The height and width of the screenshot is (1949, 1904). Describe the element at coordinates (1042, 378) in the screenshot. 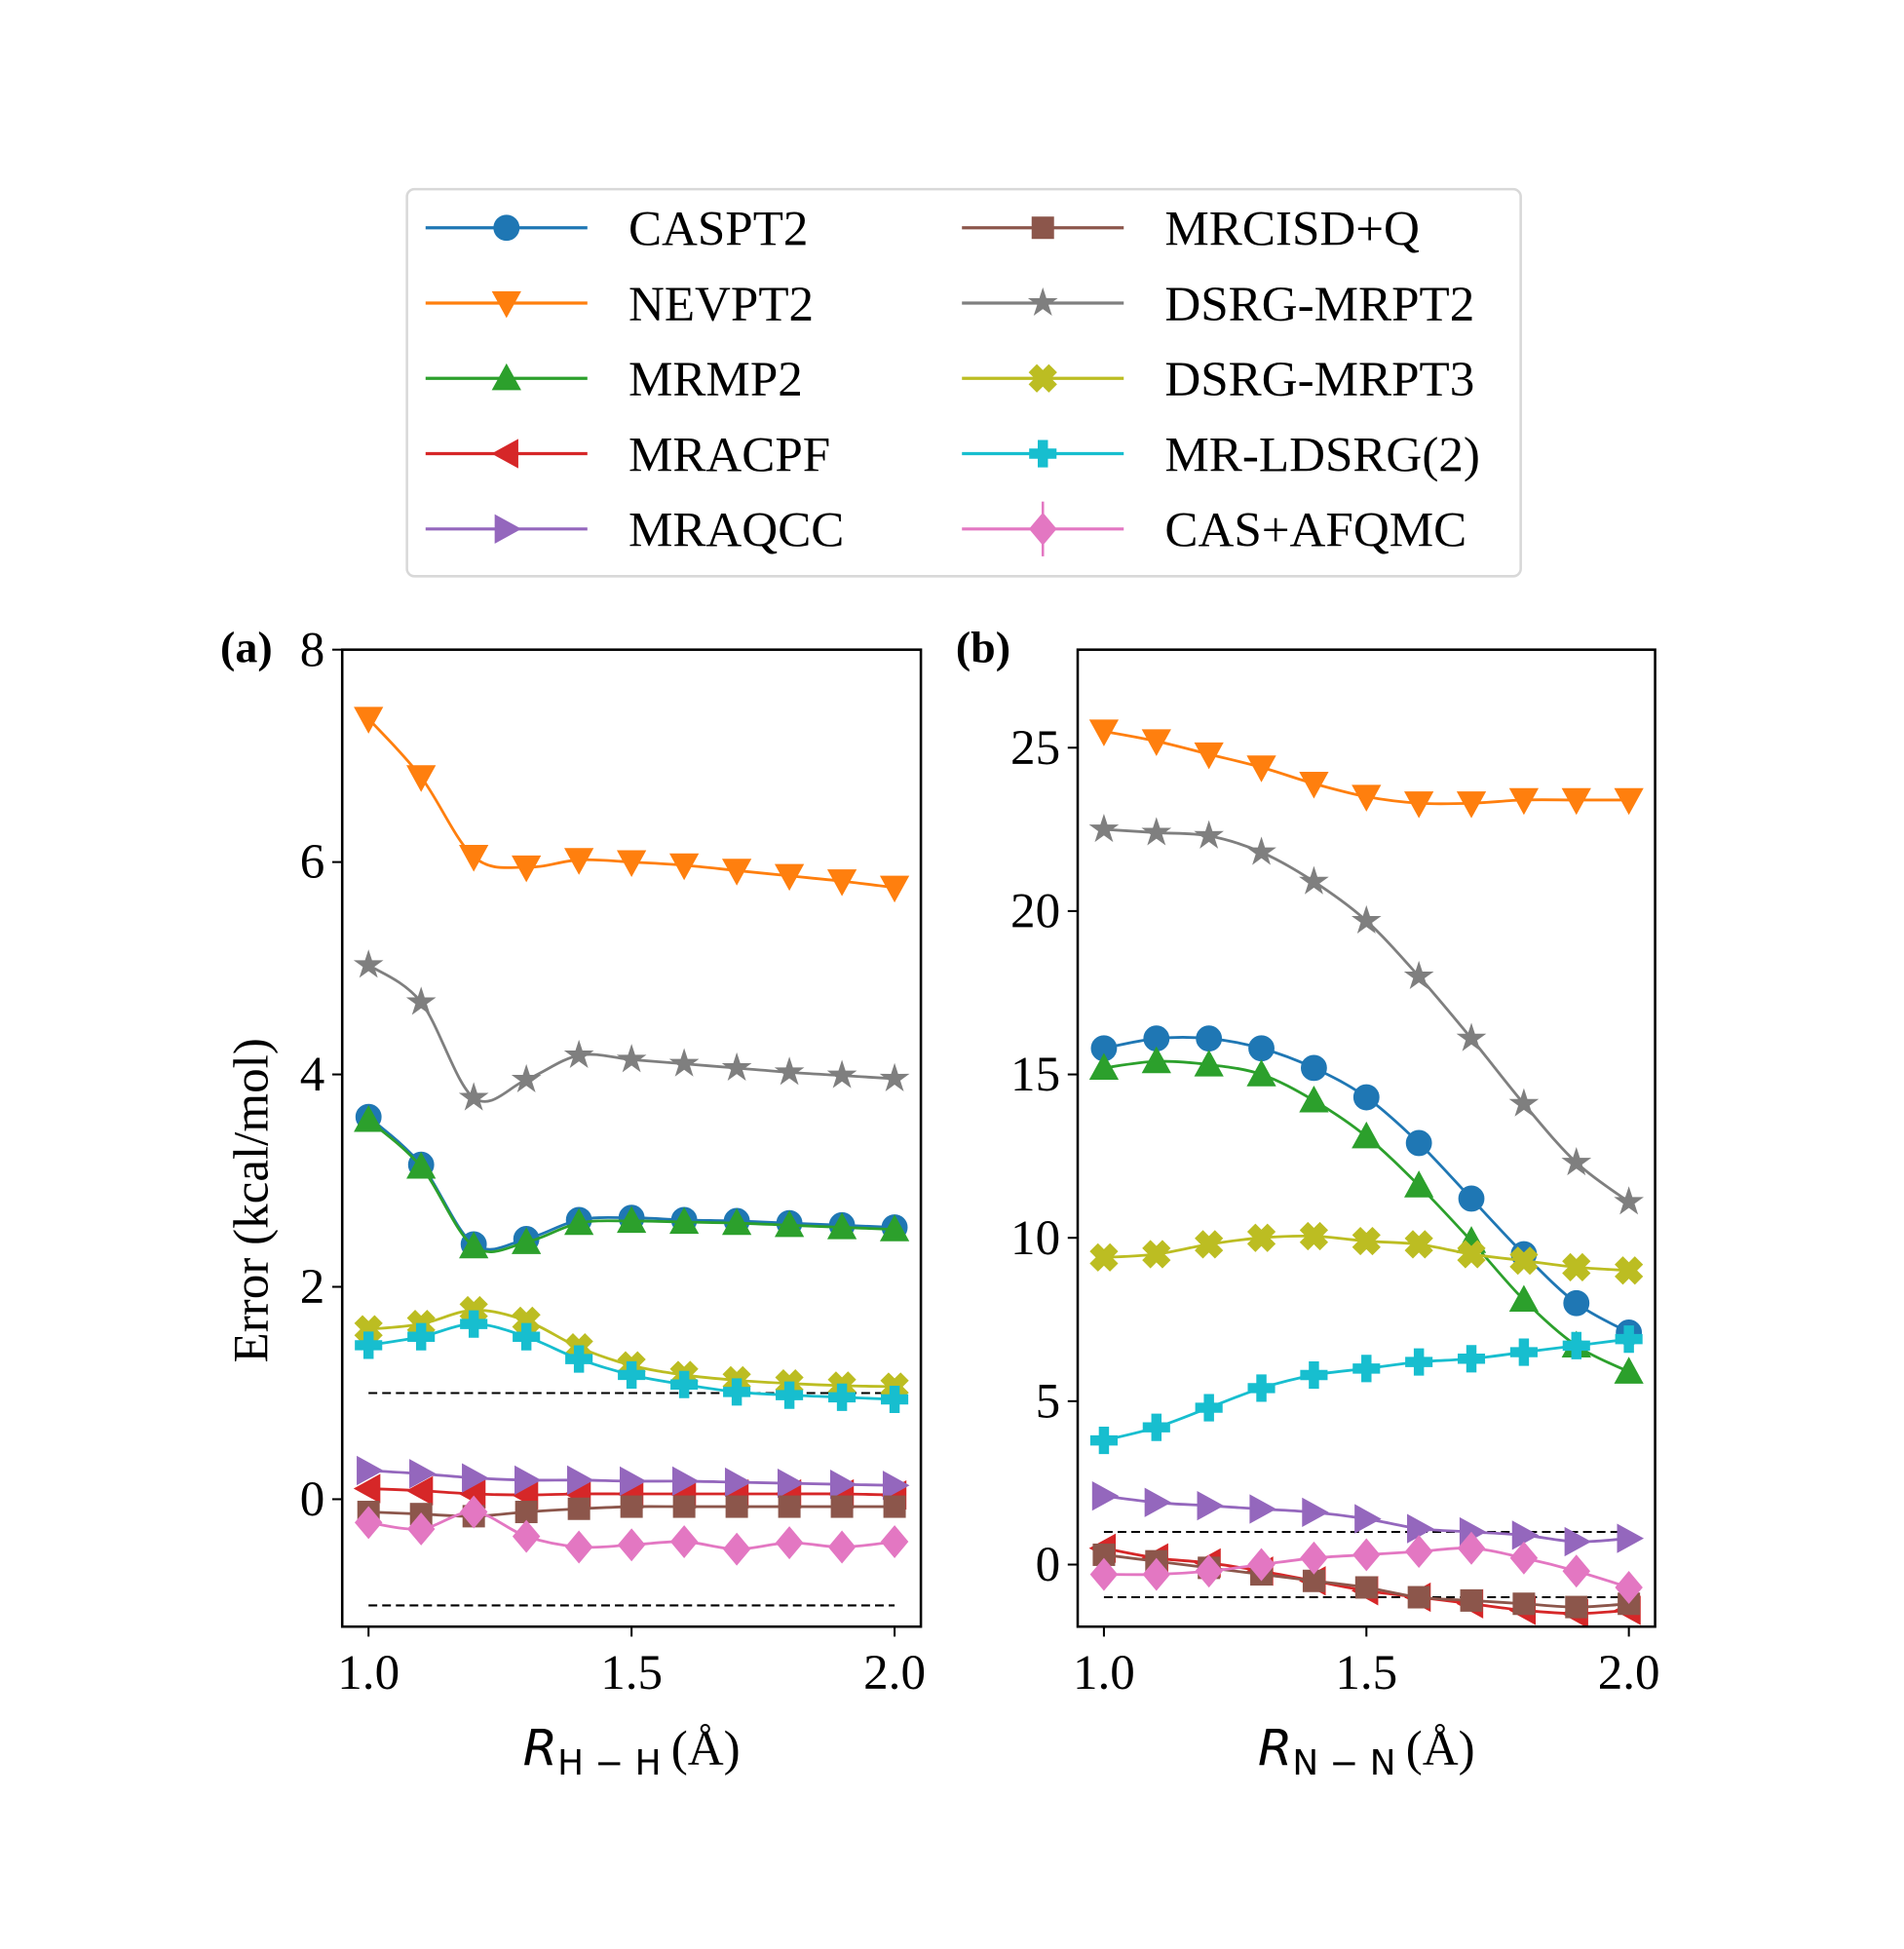

I see `legend-marker-x-filled-icon` at that location.